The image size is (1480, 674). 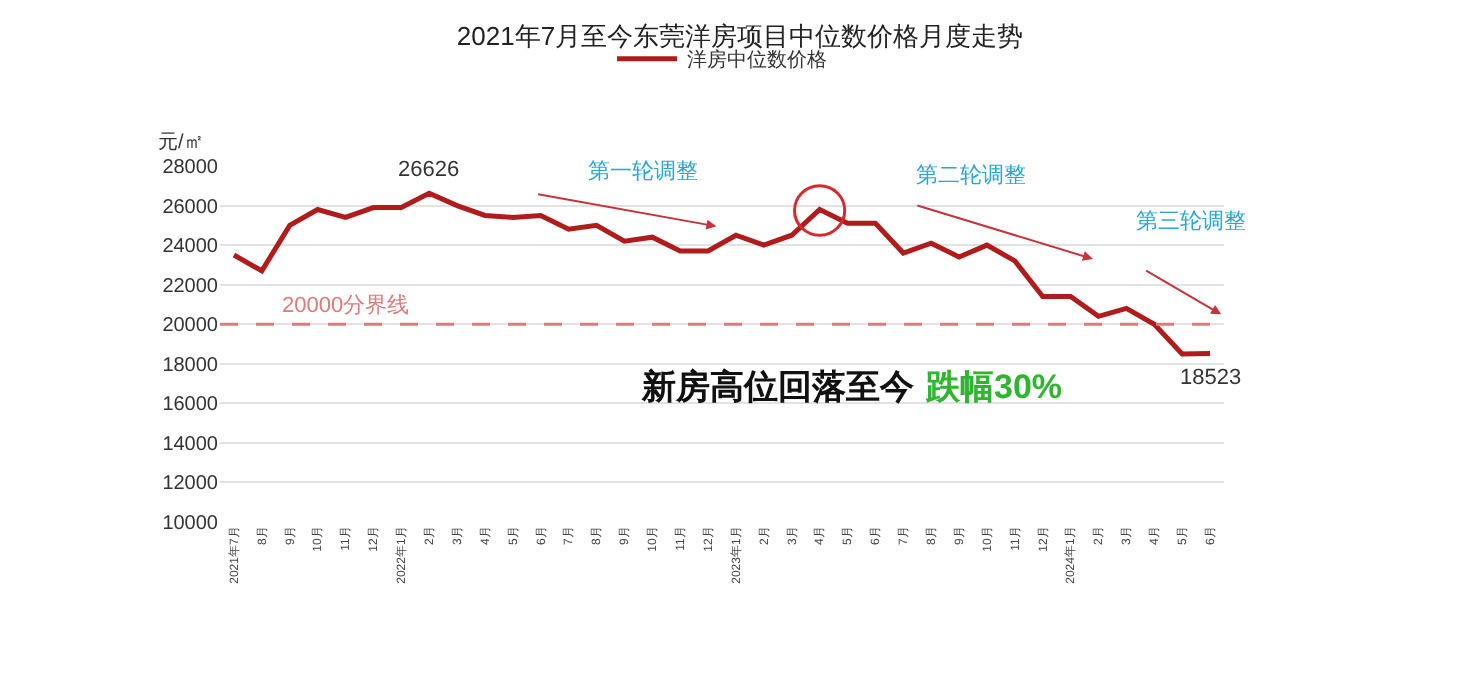 What do you see at coordinates (190, 444) in the screenshot?
I see `y-tick-label: 14000` at bounding box center [190, 444].